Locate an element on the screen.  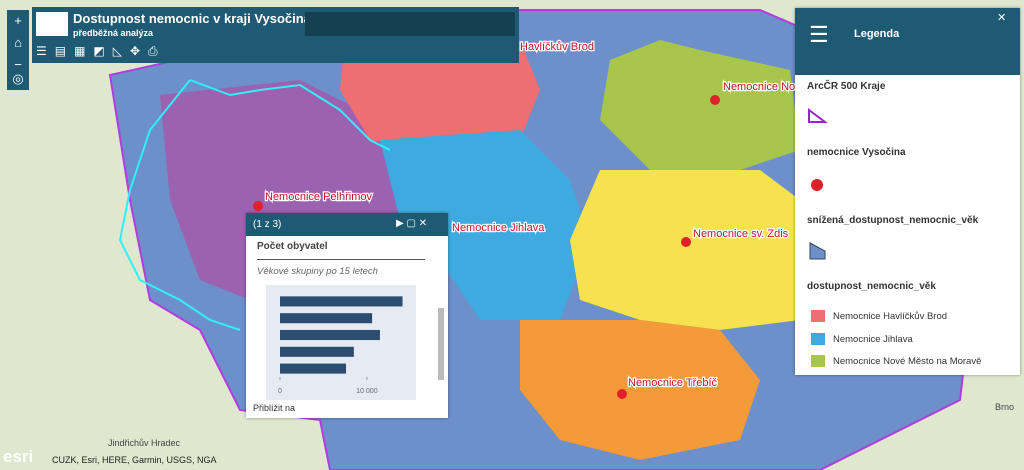
area-jihlava is located at coordinates (485, 225).